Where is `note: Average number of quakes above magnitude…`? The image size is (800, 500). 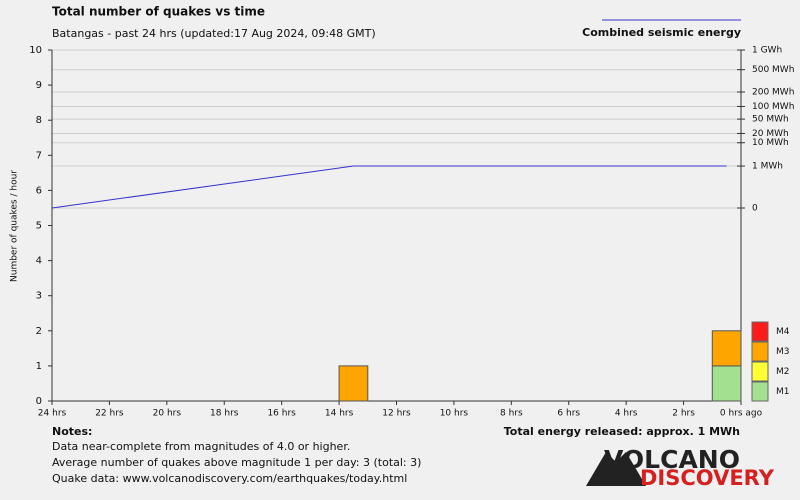
note: Average number of quakes above magnitude… is located at coordinates (236, 462).